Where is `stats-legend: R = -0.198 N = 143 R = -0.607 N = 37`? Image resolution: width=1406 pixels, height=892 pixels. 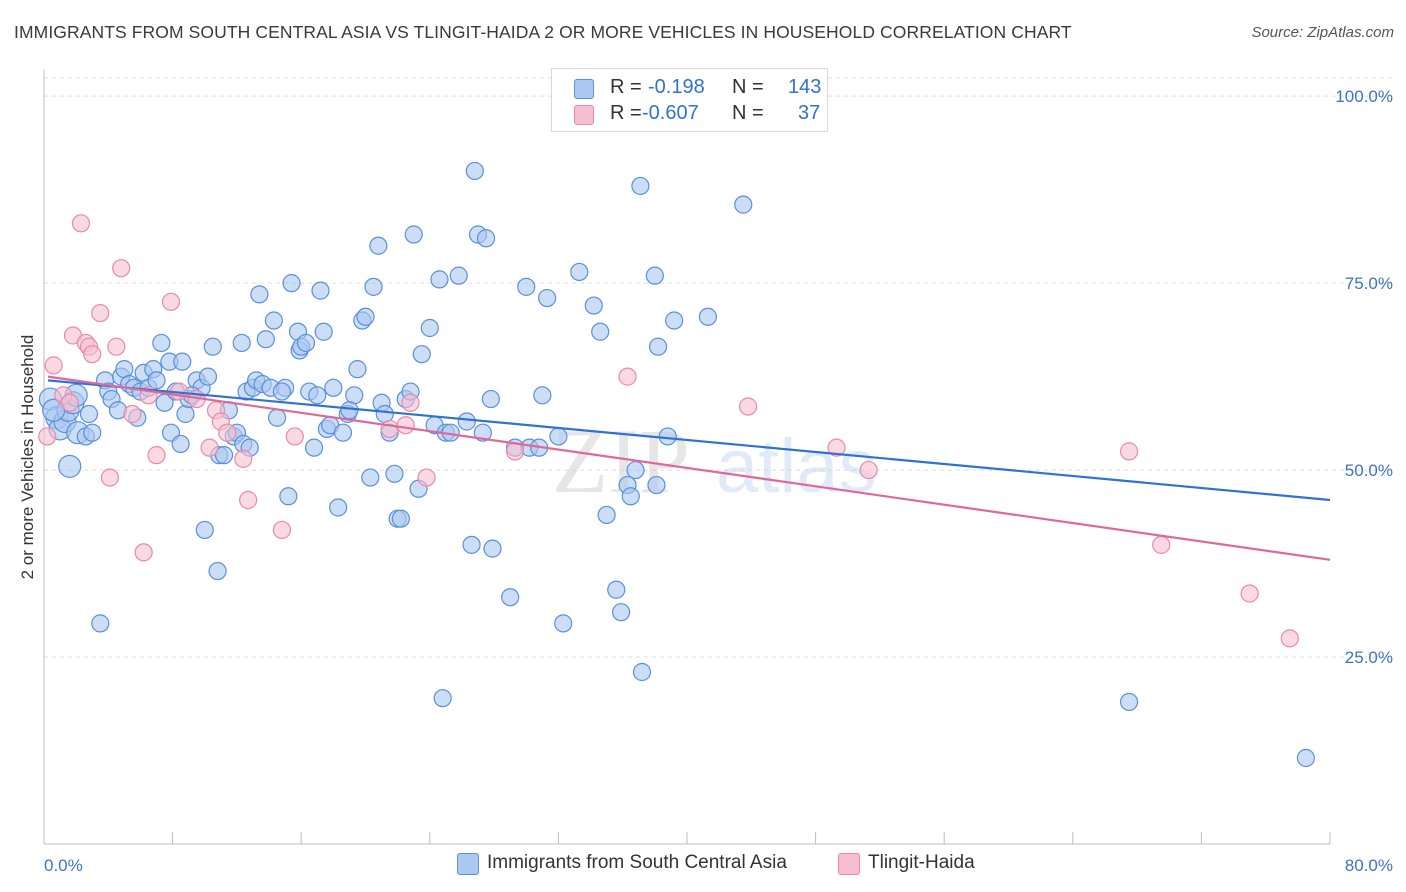
stats-legend: R = -0.198 N = 143 R = -0.607 N = 37 is located at coordinates (689, 100).